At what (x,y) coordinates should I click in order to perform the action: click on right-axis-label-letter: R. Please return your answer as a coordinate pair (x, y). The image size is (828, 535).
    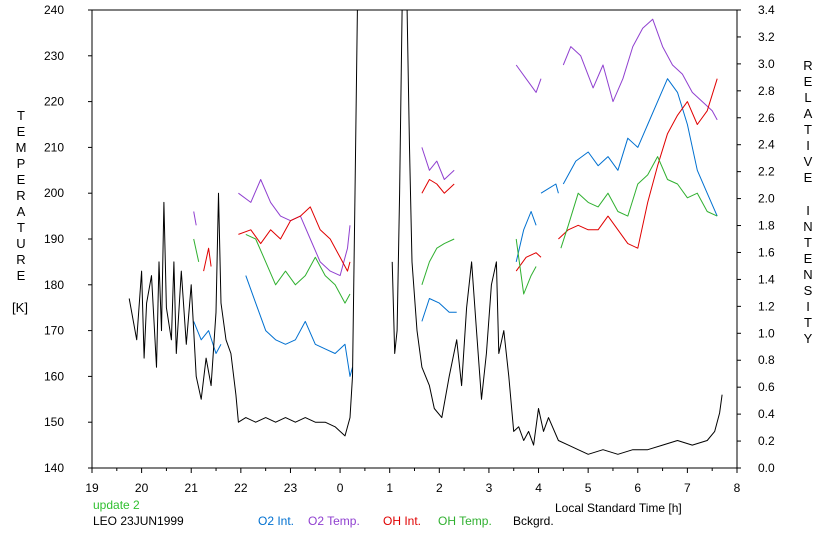
    Looking at the image, I should click on (807, 65).